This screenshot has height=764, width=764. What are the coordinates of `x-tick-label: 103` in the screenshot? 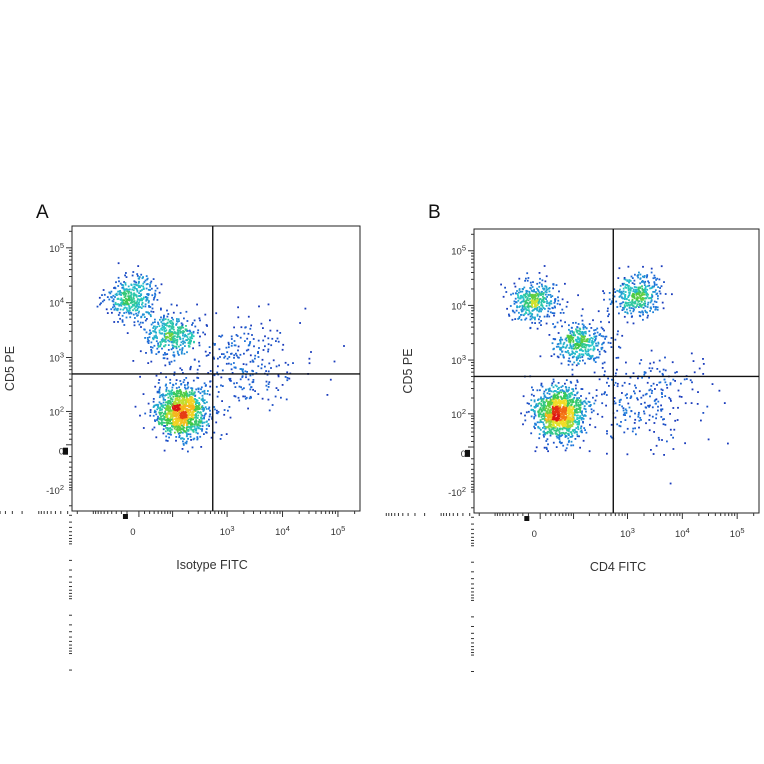 It's located at (227, 531).